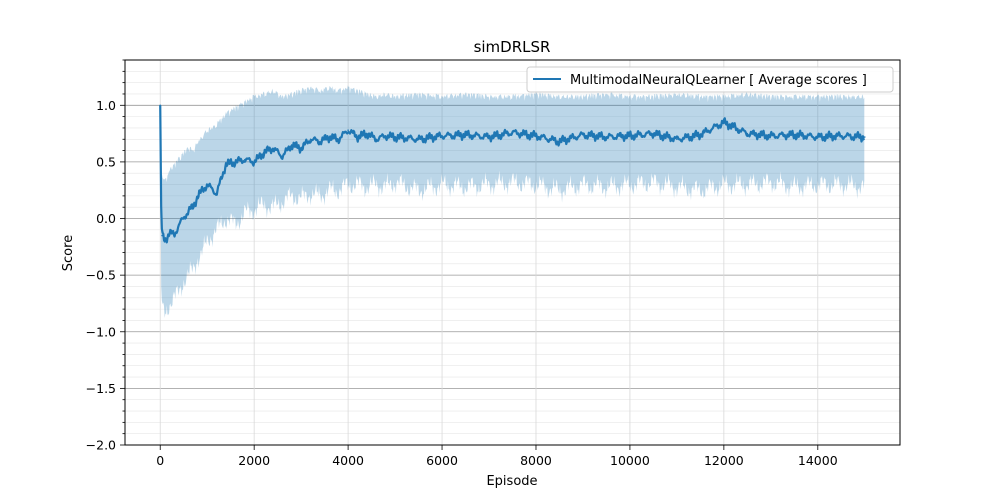 This screenshot has width=1000, height=500. I want to click on legend-box, so click(710, 79).